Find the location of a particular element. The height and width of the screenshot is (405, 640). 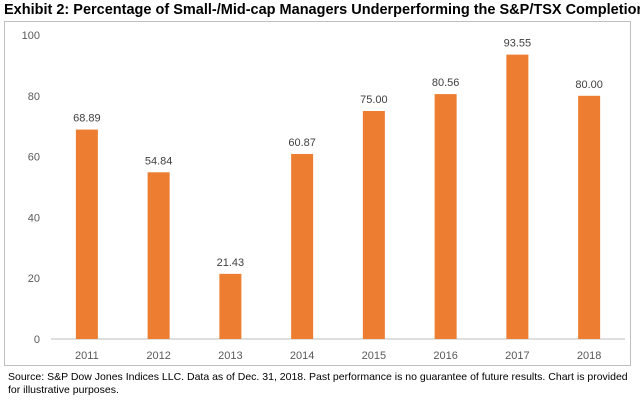

bar-2016 is located at coordinates (445, 217).